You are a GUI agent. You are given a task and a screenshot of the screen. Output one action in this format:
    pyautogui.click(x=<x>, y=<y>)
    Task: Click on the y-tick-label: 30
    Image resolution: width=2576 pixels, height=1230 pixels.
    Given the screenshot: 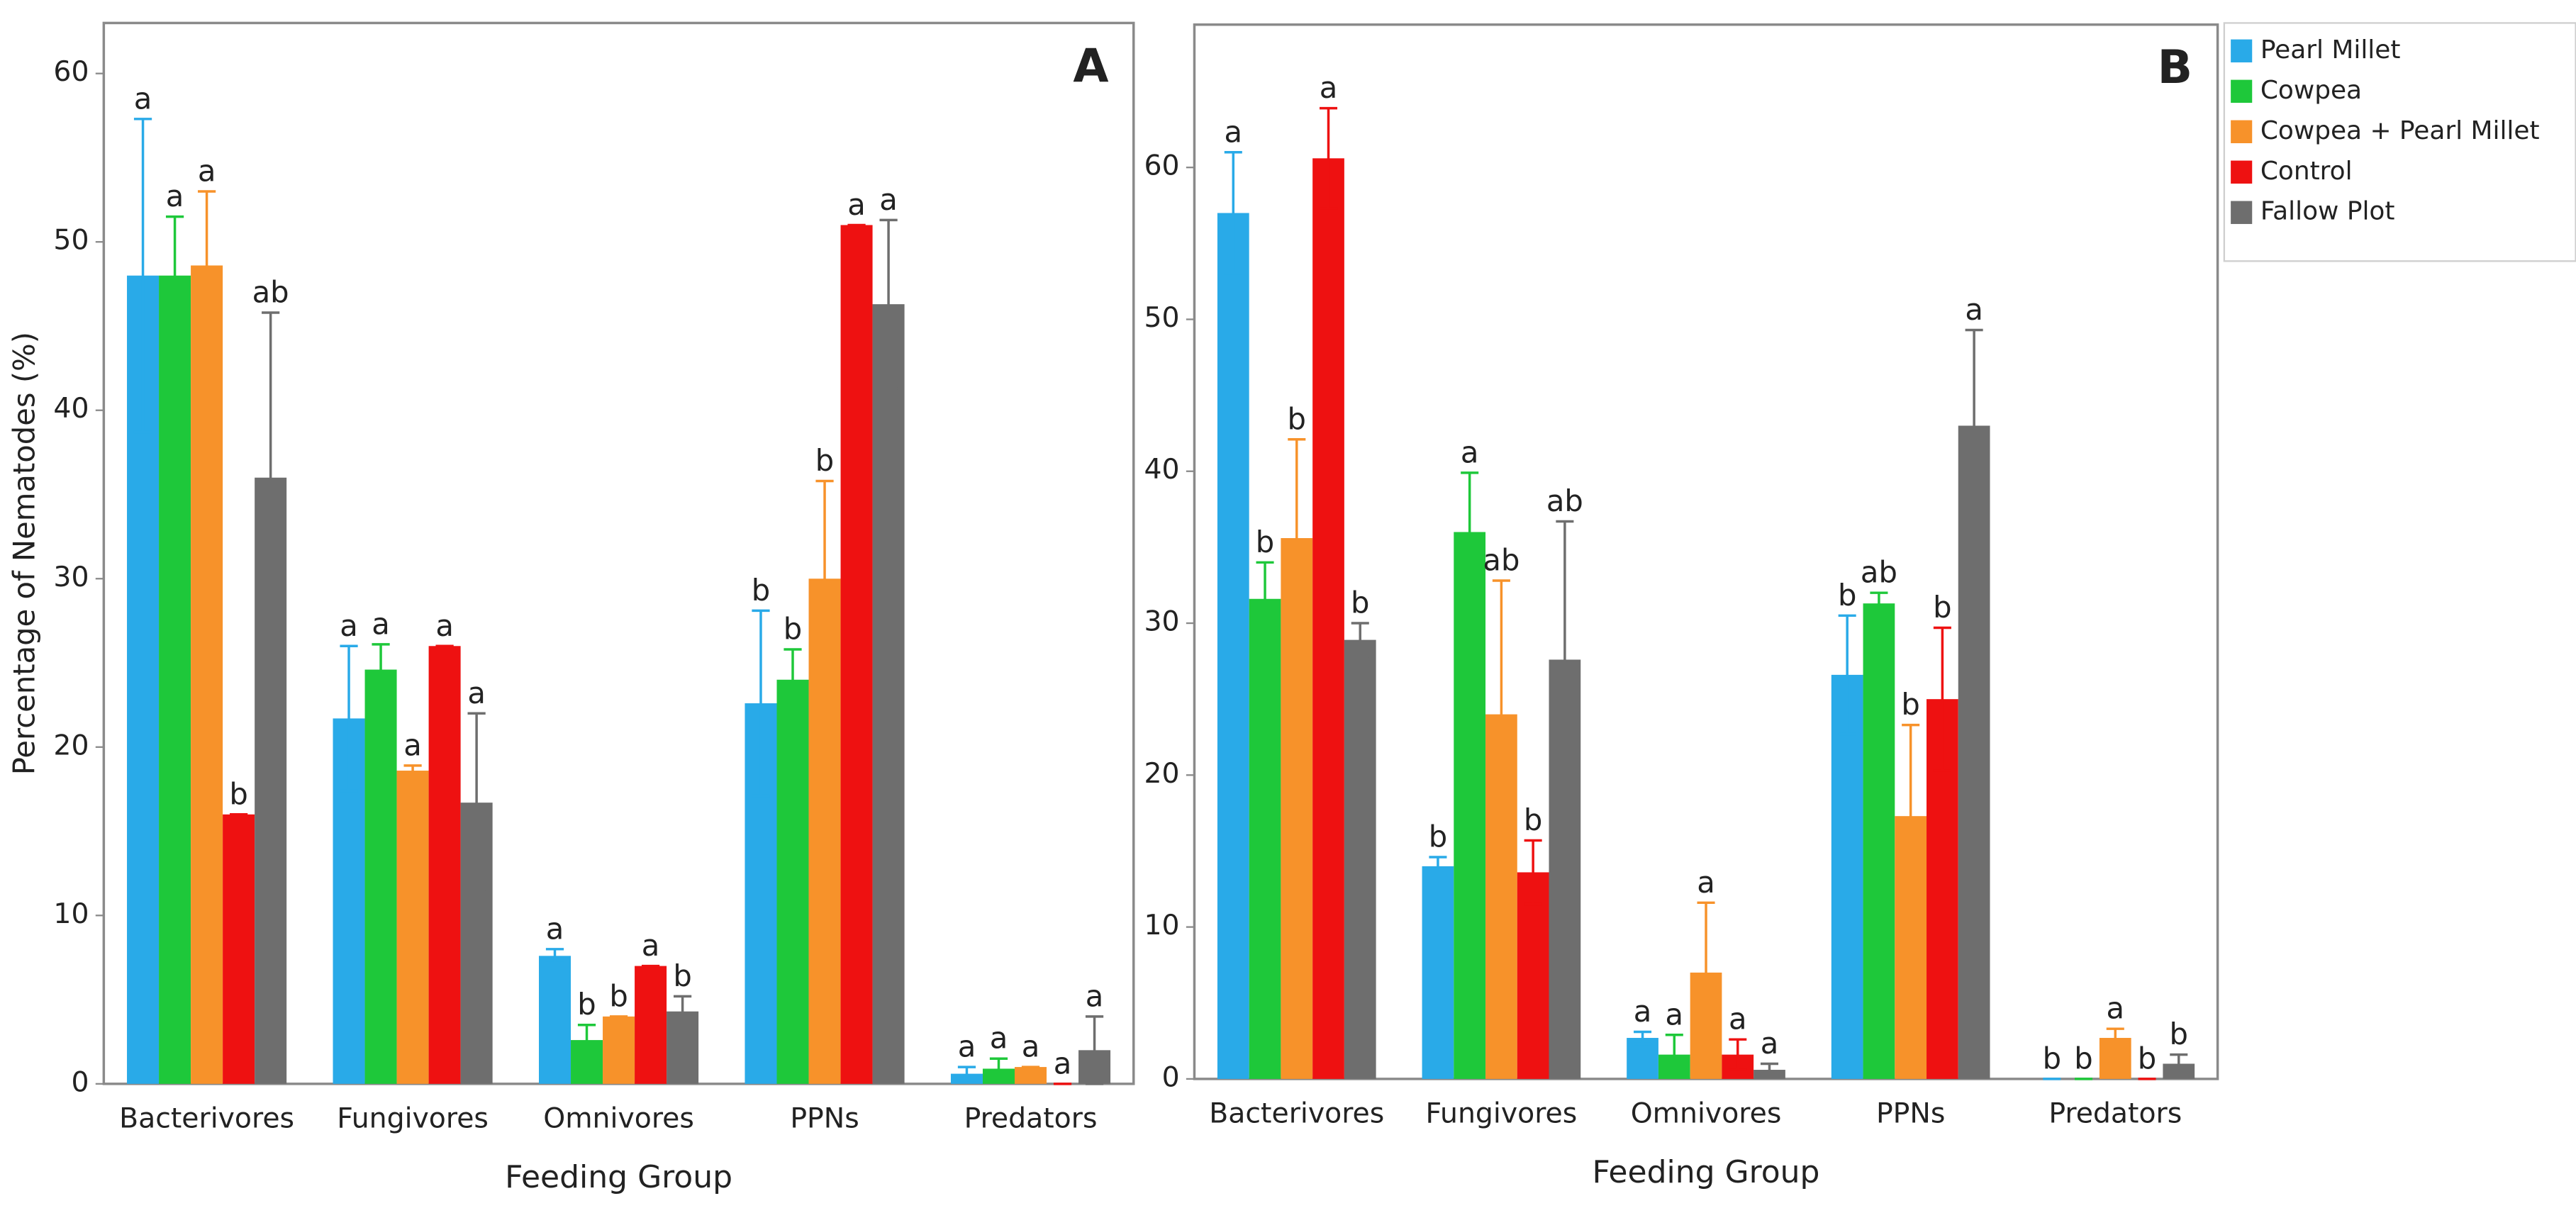 What is the action you would take?
    pyautogui.click(x=1162, y=621)
    